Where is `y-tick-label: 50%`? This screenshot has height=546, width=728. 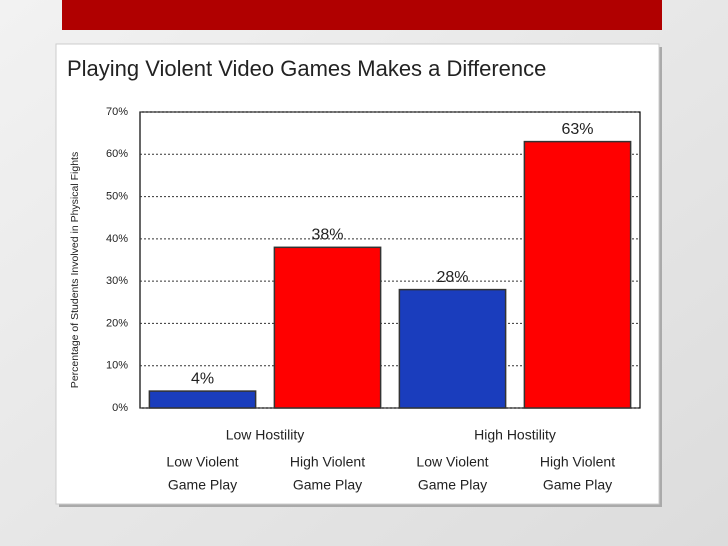 y-tick-label: 50% is located at coordinates (117, 196).